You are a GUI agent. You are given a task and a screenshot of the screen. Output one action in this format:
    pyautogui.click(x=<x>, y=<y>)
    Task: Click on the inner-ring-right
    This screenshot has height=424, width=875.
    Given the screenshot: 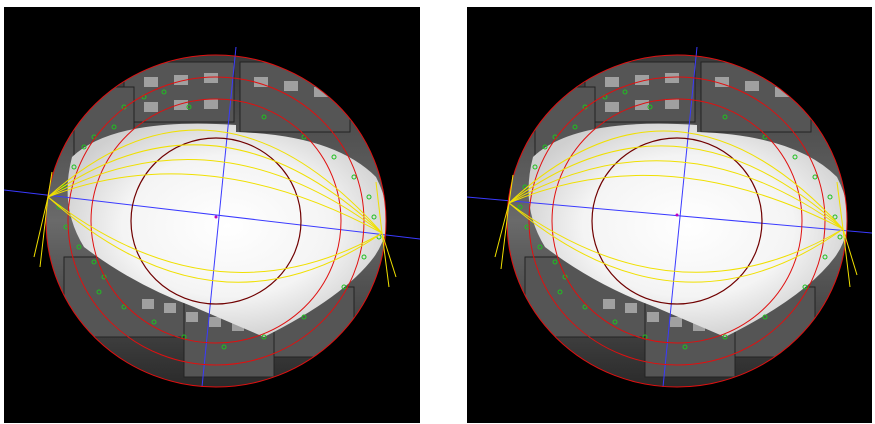 What is the action you would take?
    pyautogui.click(x=677, y=221)
    